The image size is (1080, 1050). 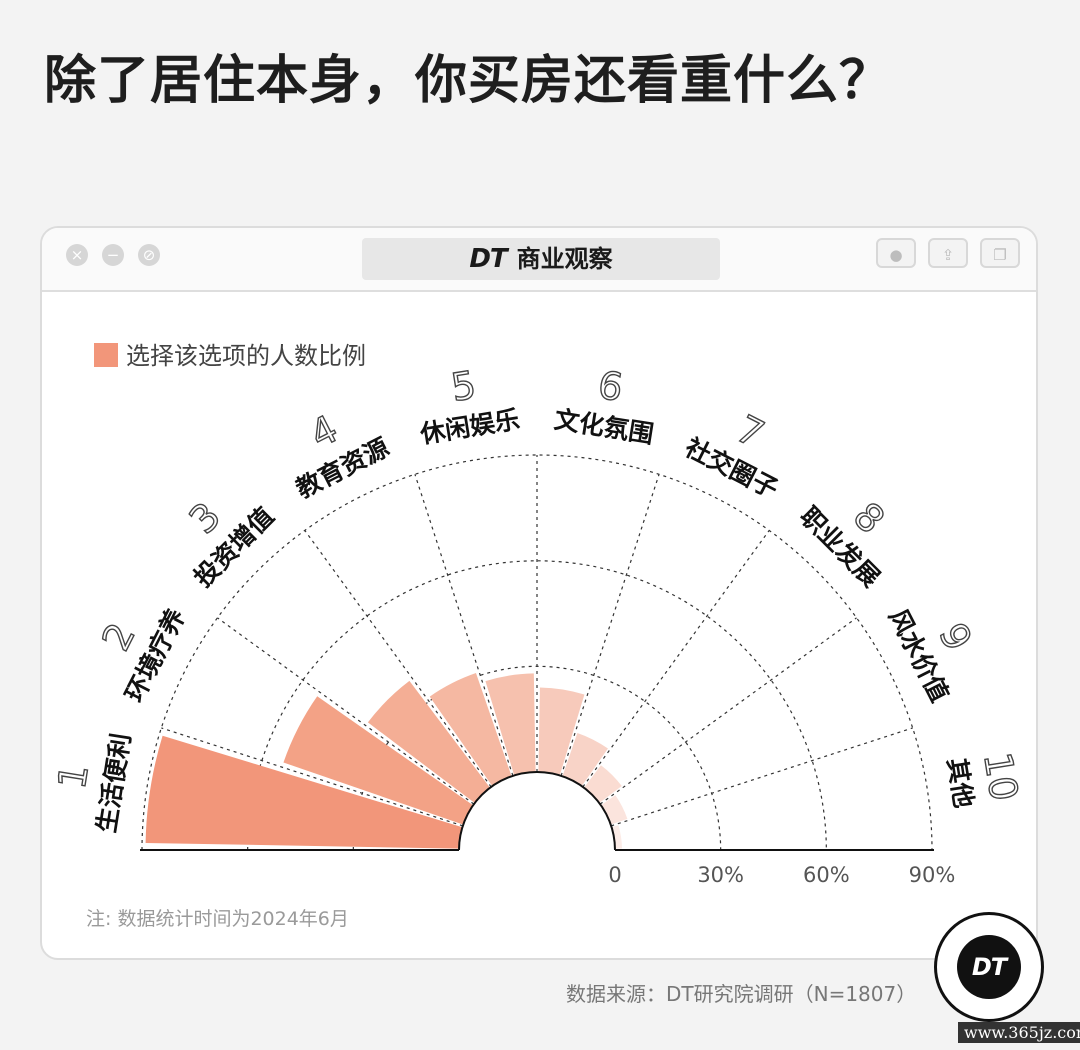 What do you see at coordinates (720, 875) in the screenshot?
I see `tick-label: 30%` at bounding box center [720, 875].